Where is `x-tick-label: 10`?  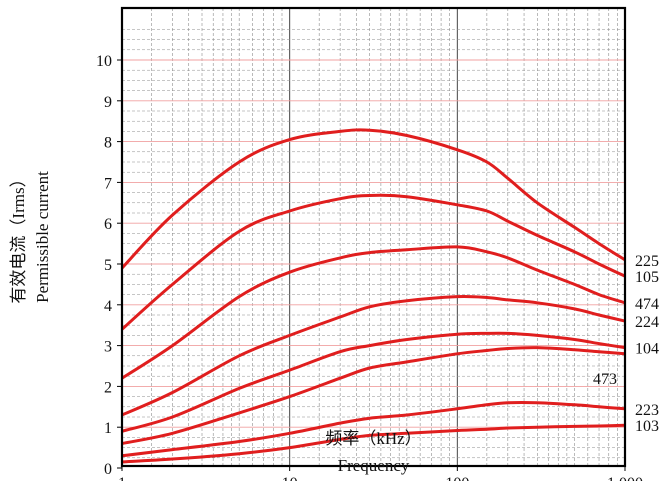 x-tick-label: 10 is located at coordinates (290, 478).